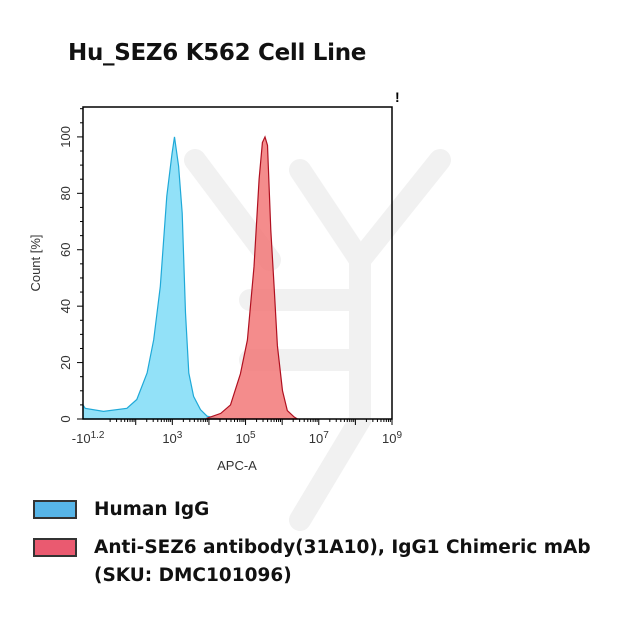  What do you see at coordinates (172, 438) in the screenshot?
I see `x-tick-label: 10³` at bounding box center [172, 438].